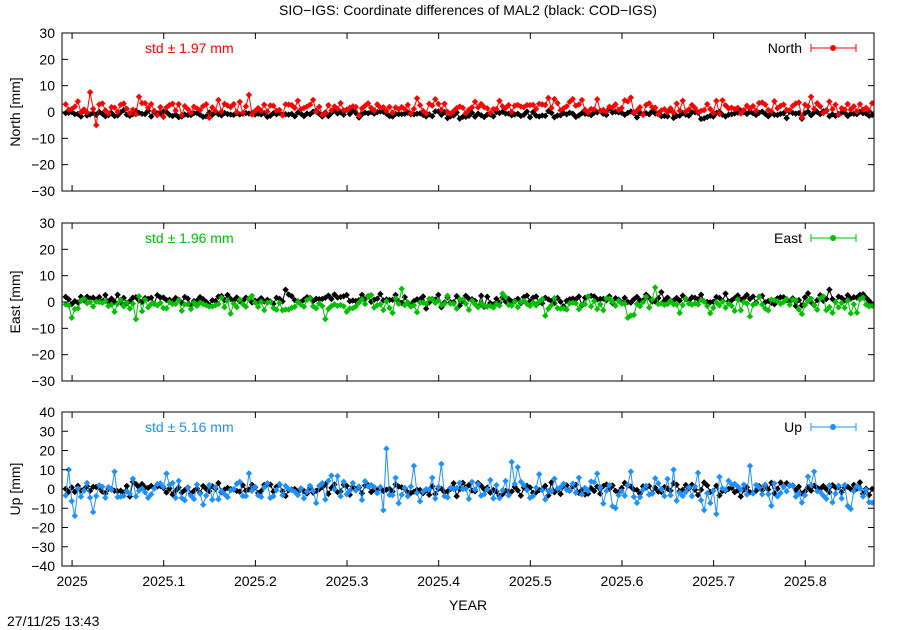 The image size is (900, 630). I want to click on x-tick-label: 2025.2, so click(255, 581).